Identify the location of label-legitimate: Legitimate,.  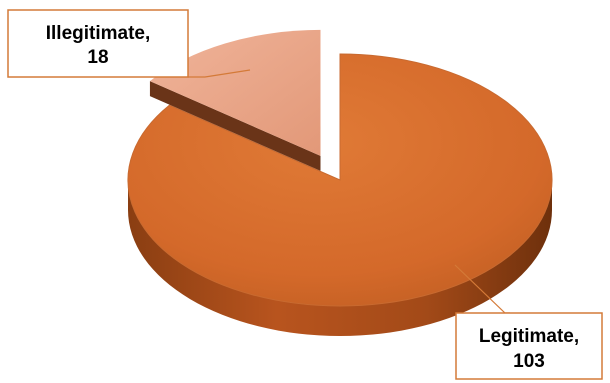
(529, 336).